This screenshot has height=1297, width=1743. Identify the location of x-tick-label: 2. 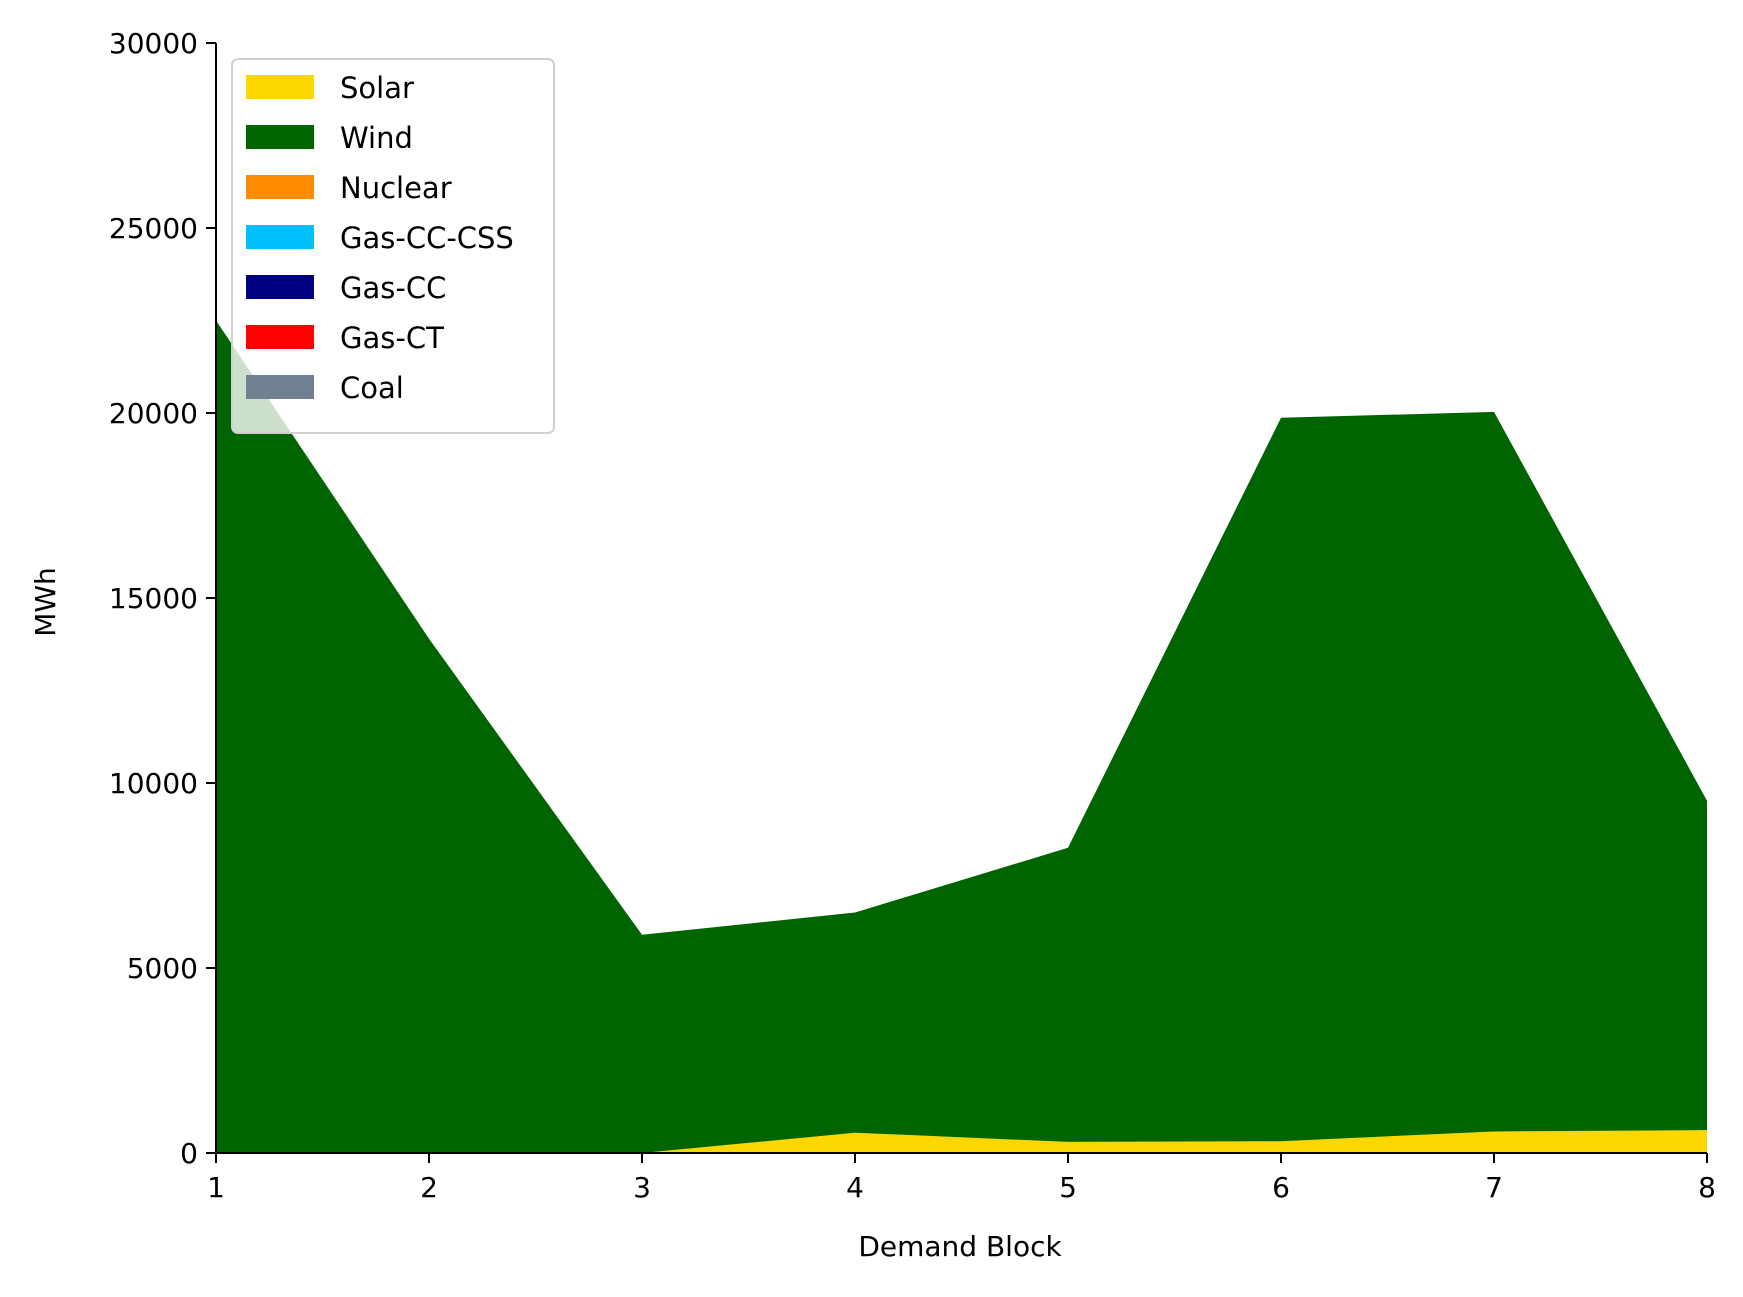
(429, 1187).